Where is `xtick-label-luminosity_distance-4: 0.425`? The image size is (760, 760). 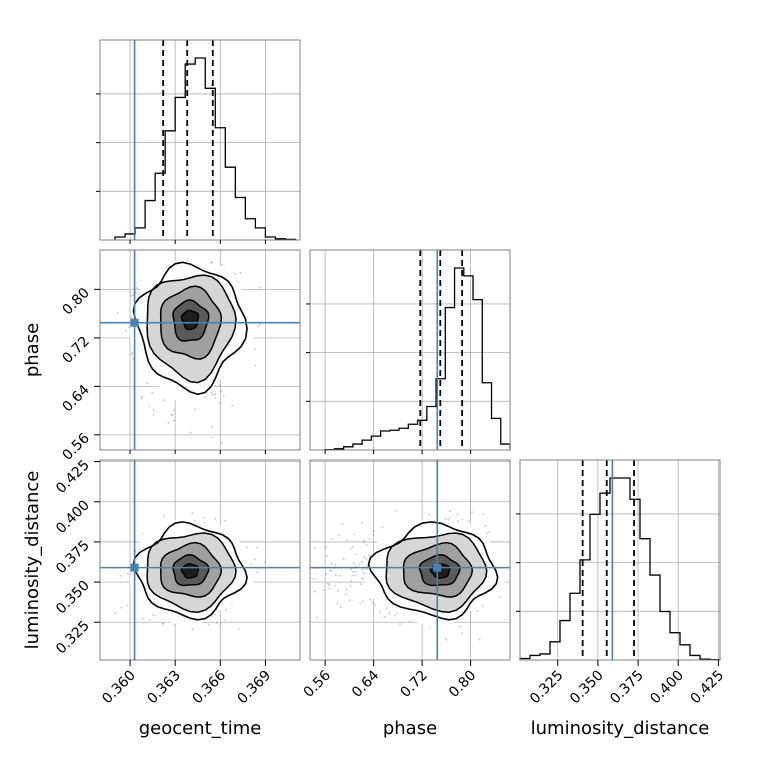
xtick-label-luminosity_distance-4: 0.425 is located at coordinates (708, 688).